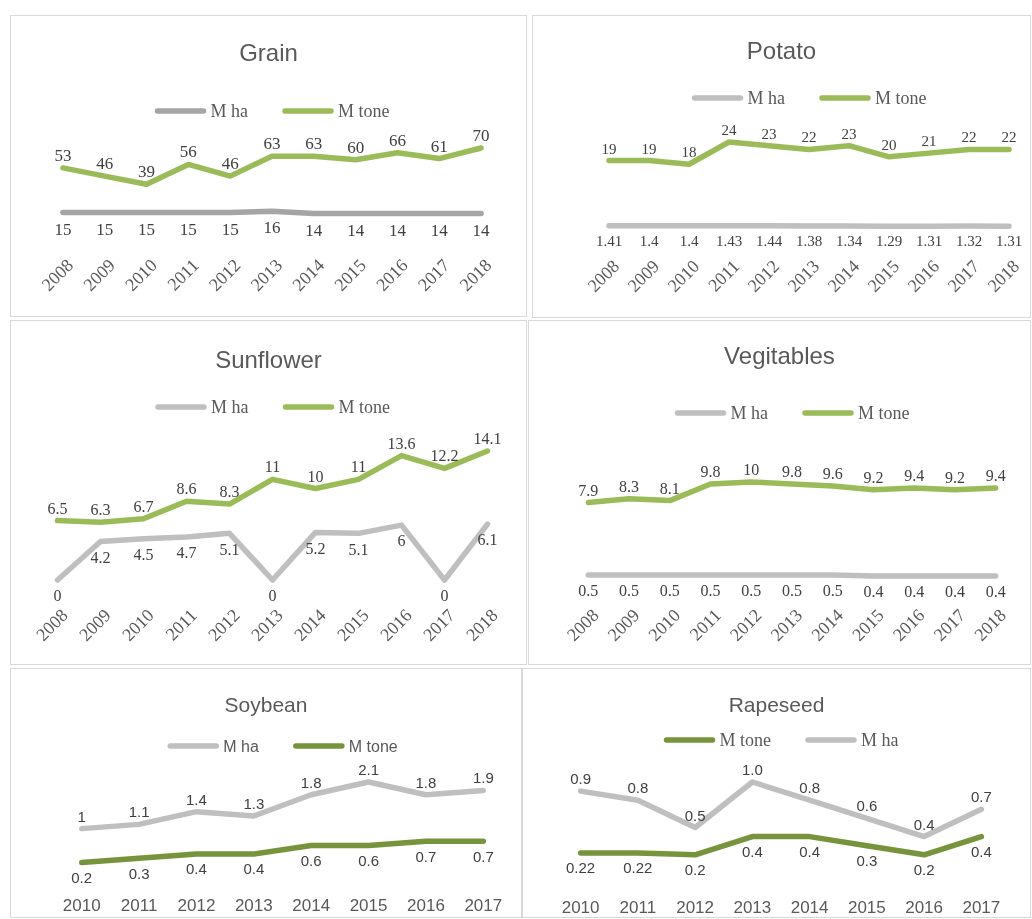 Image resolution: width=1032 pixels, height=919 pixels. I want to click on data-label: 1.8, so click(311, 782).